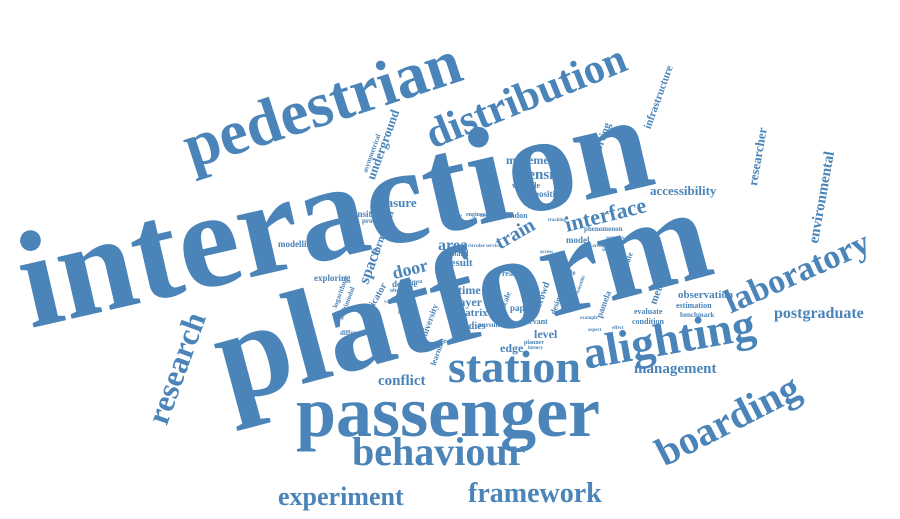 This screenshot has height=519, width=900. What do you see at coordinates (375, 221) in the screenshot?
I see `word-problem: problem` at bounding box center [375, 221].